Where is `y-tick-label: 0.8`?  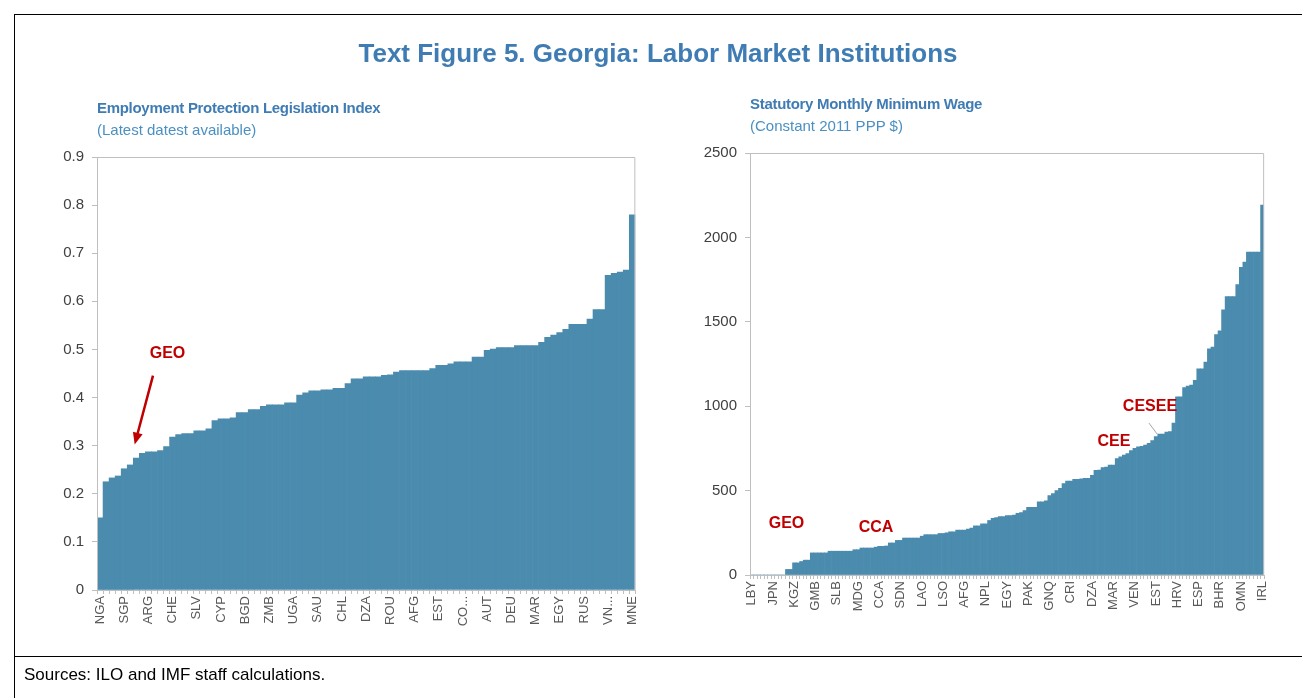 y-tick-label: 0.8 is located at coordinates (73, 204).